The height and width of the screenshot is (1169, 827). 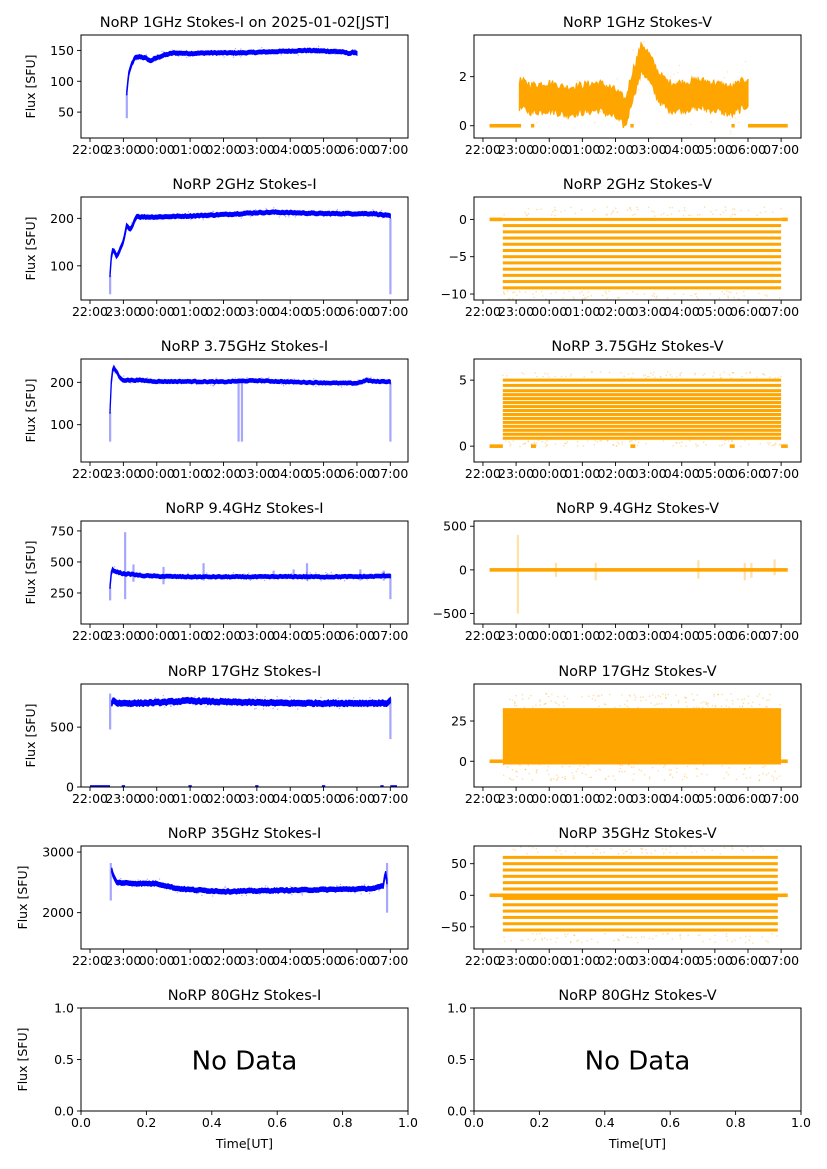 I want to click on y-axis-label: Flux [SFU], so click(x=30, y=87).